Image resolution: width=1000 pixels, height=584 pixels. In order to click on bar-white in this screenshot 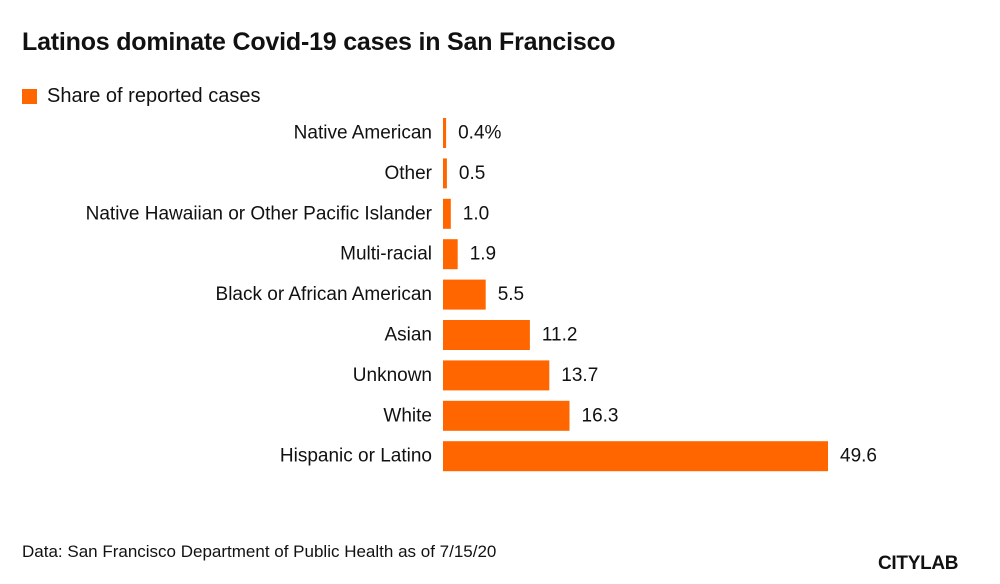, I will do `click(506, 415)`.